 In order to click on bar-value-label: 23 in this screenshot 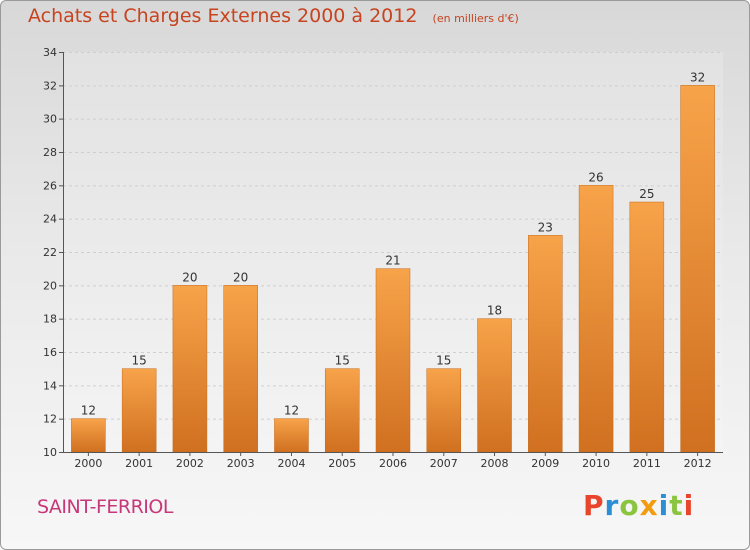, I will do `click(545, 227)`.